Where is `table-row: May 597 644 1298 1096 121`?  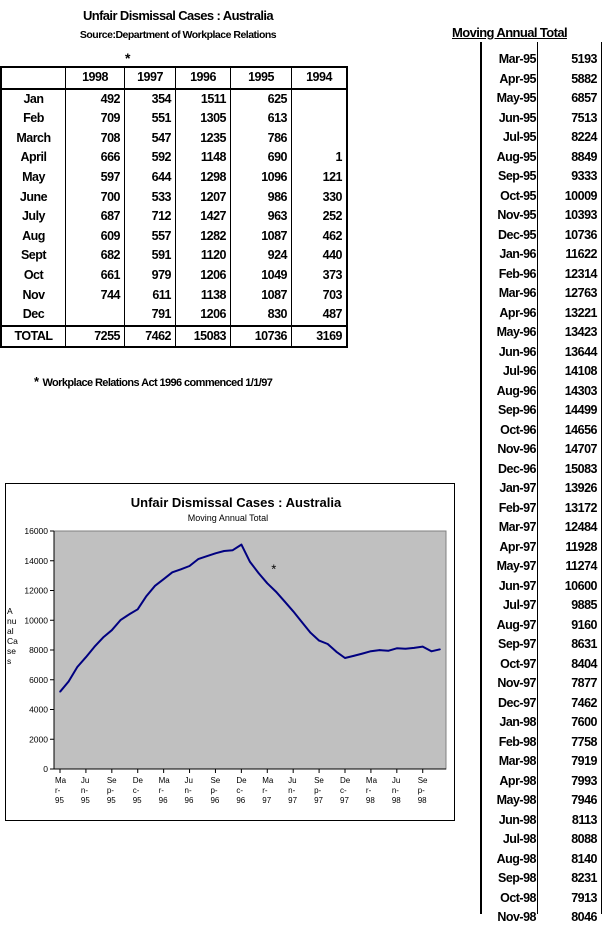
table-row: May 597 644 1298 1096 121 is located at coordinates (174, 177).